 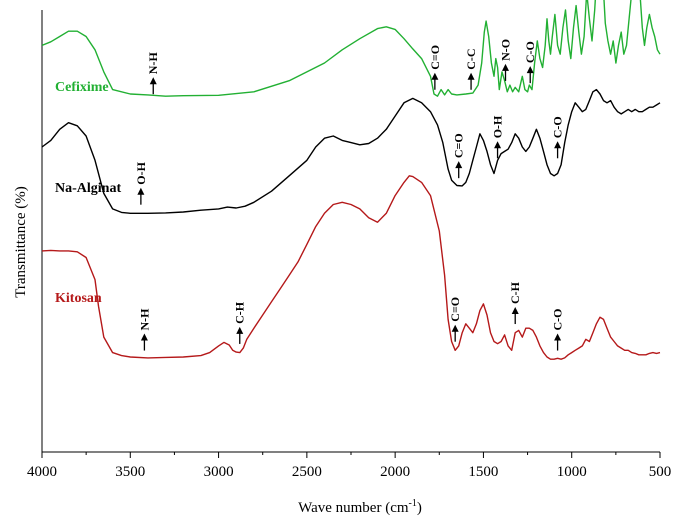 What do you see at coordinates (42, 472) in the screenshot?
I see `x-tick-label: 4000` at bounding box center [42, 472].